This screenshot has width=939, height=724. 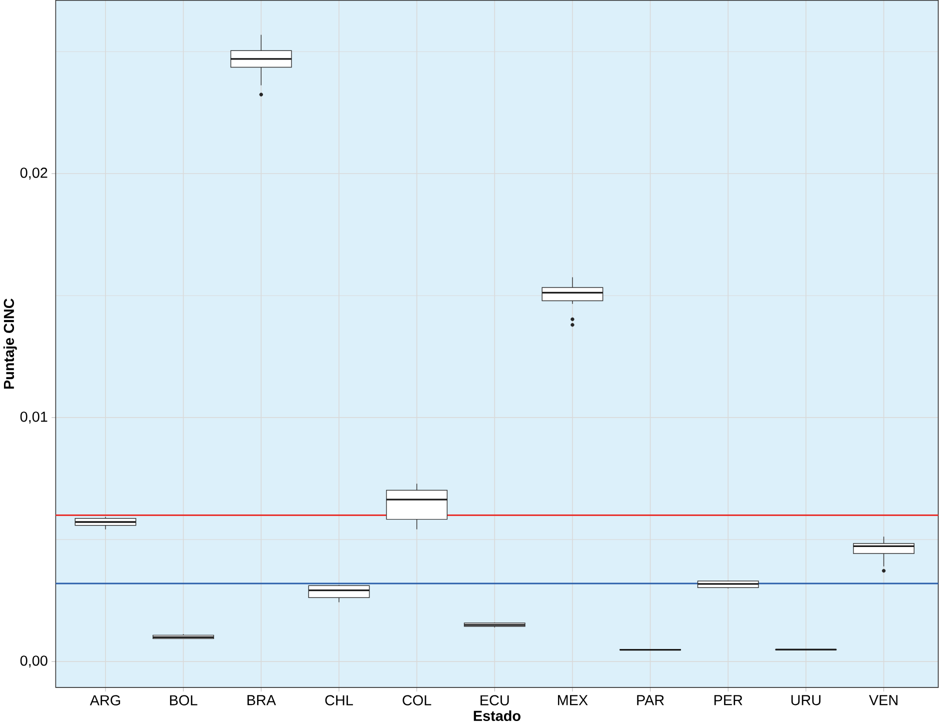 What do you see at coordinates (883, 699) in the screenshot?
I see `x-tick-label: VEN` at bounding box center [883, 699].